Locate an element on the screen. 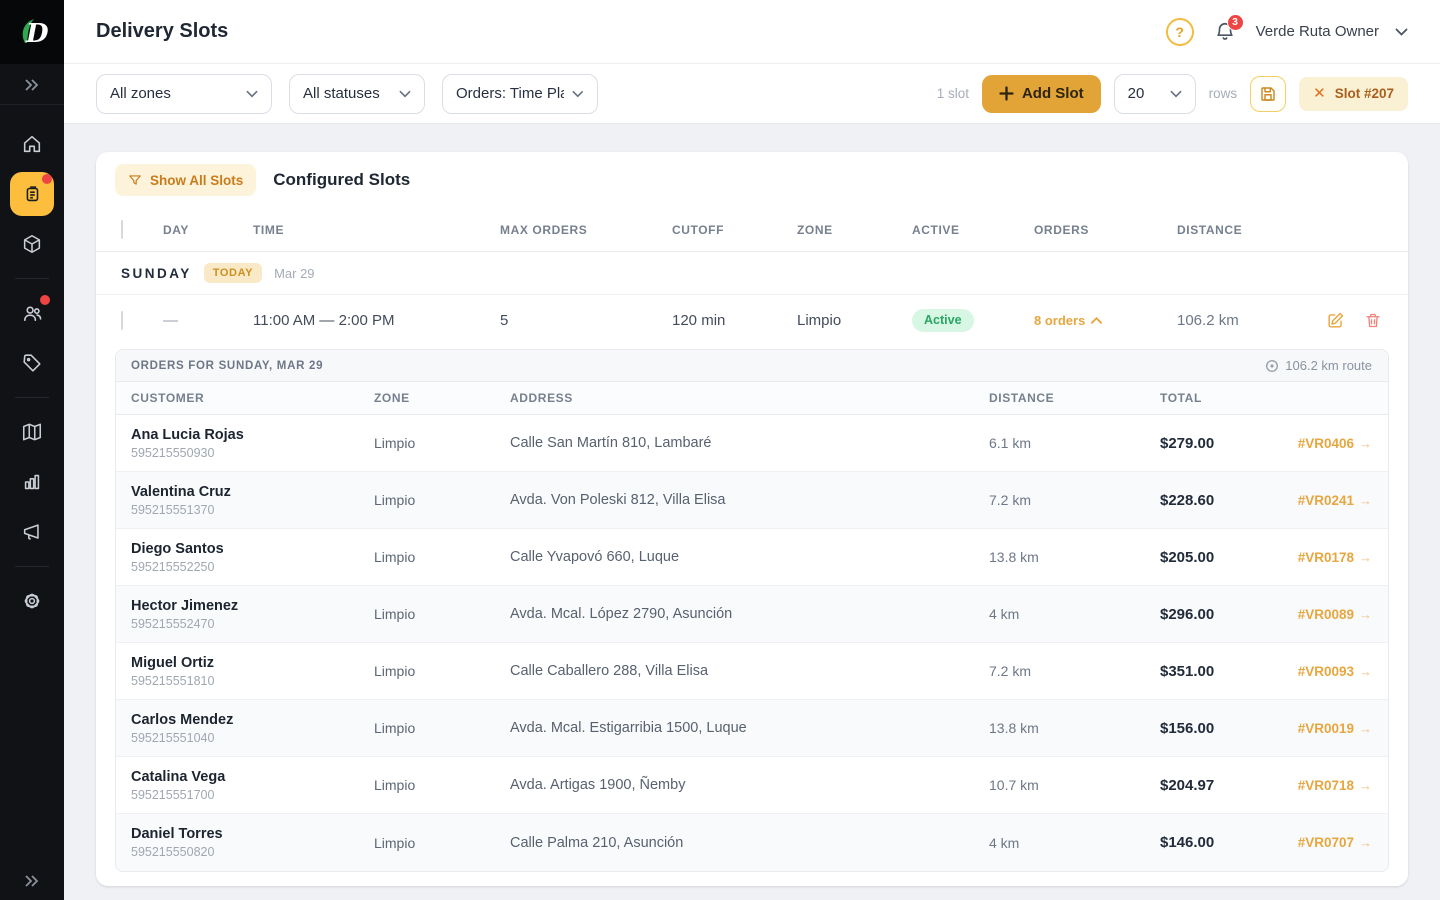 The image size is (1440, 900). order-link: #VR0707 → is located at coordinates (1331, 842).